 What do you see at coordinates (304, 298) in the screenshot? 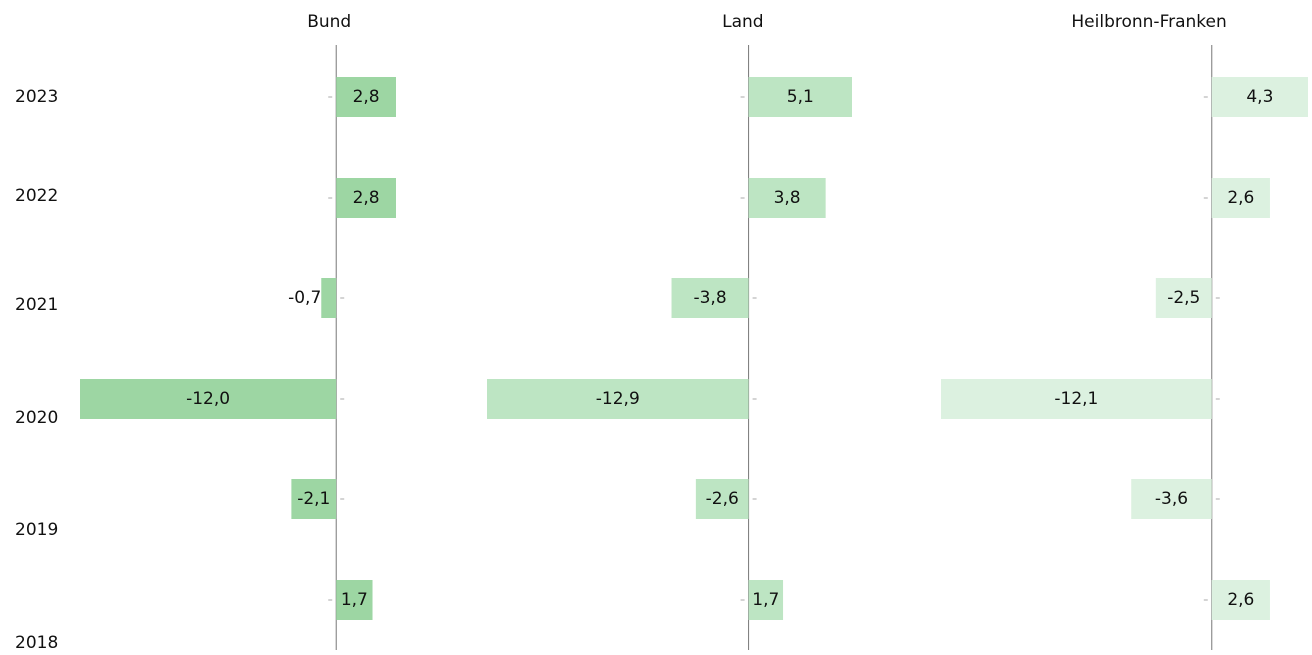
I see `value-label: -0,7` at bounding box center [304, 298].